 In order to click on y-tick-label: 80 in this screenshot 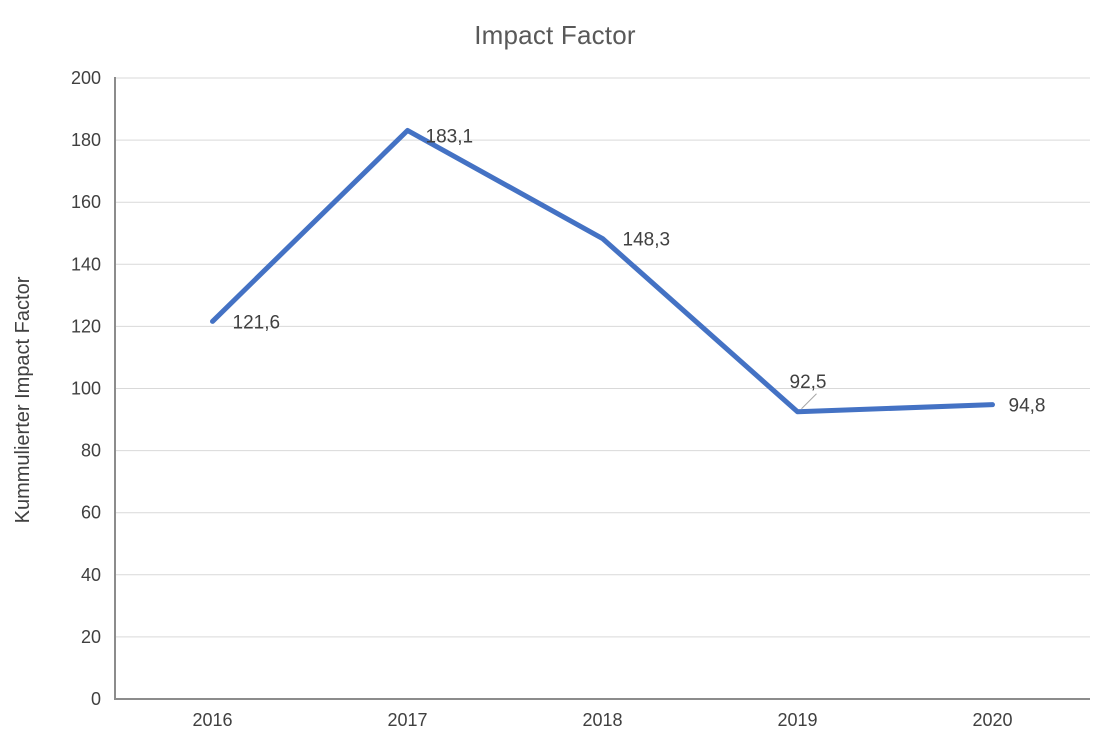, I will do `click(91, 451)`.